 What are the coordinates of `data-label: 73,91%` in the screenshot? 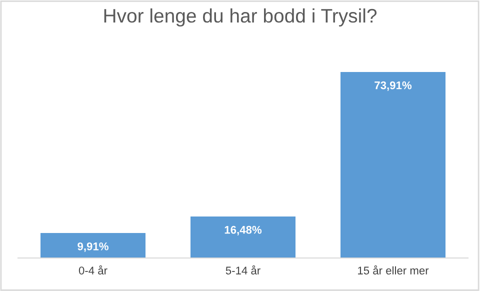 It's located at (393, 86).